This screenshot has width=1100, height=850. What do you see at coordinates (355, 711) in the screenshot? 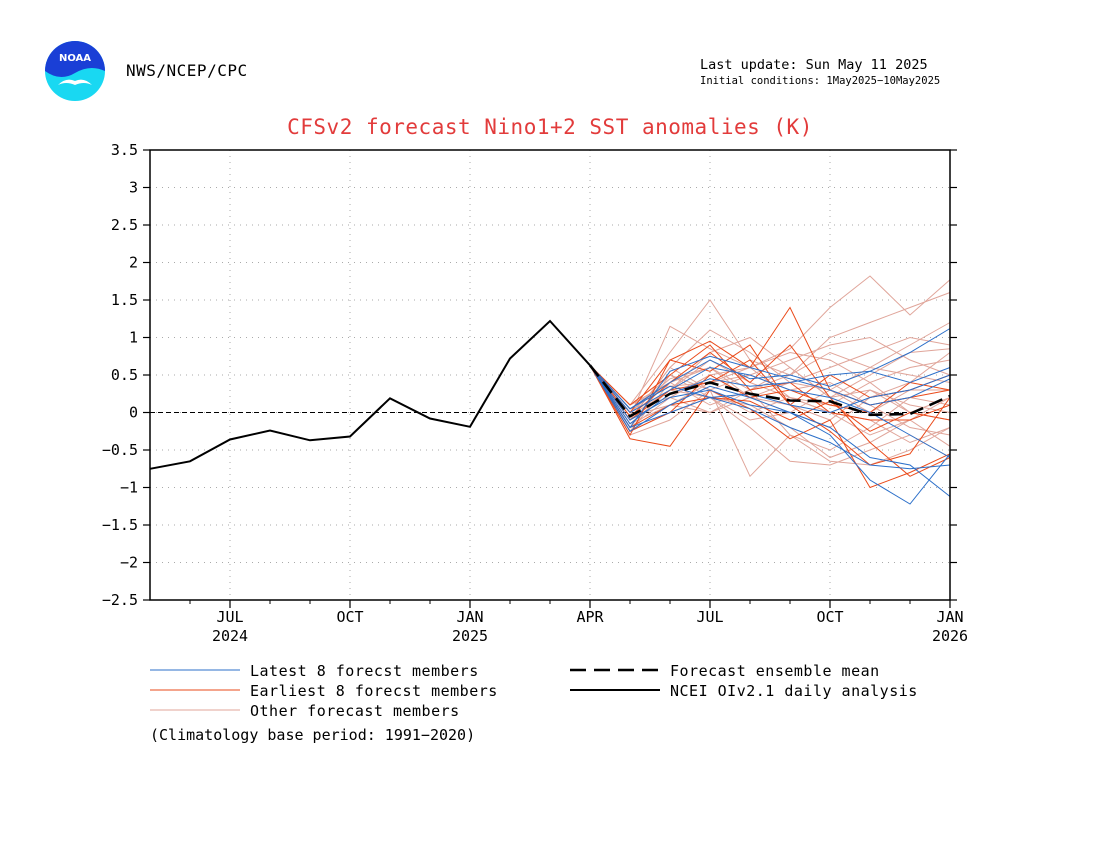
I see `legend-label-other: Other forecast members` at bounding box center [355, 711].